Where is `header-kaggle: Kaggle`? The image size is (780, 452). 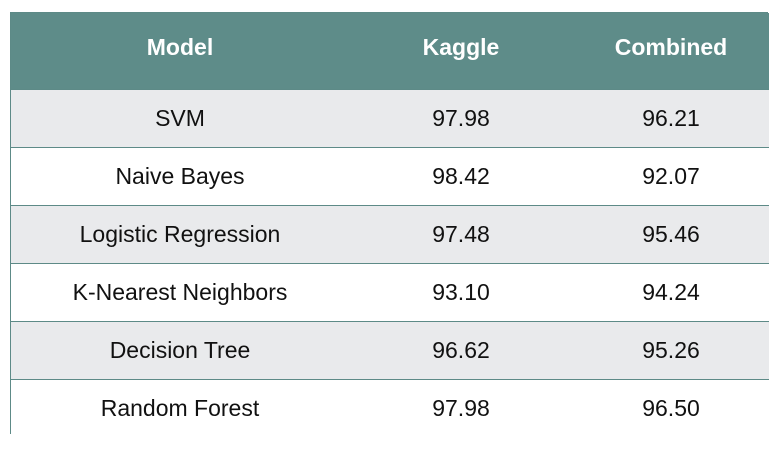 header-kaggle: Kaggle is located at coordinates (461, 51).